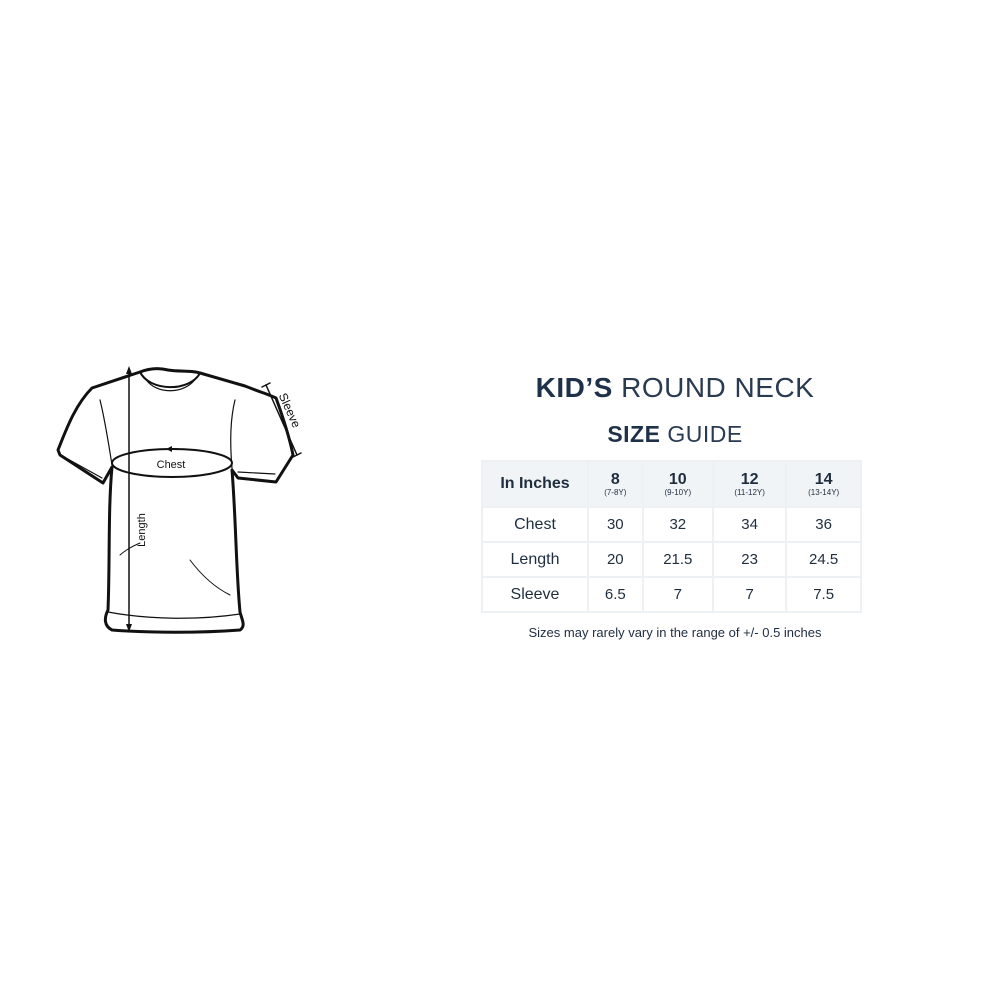 The image size is (1000, 1000). I want to click on size-label: 12, so click(749, 479).